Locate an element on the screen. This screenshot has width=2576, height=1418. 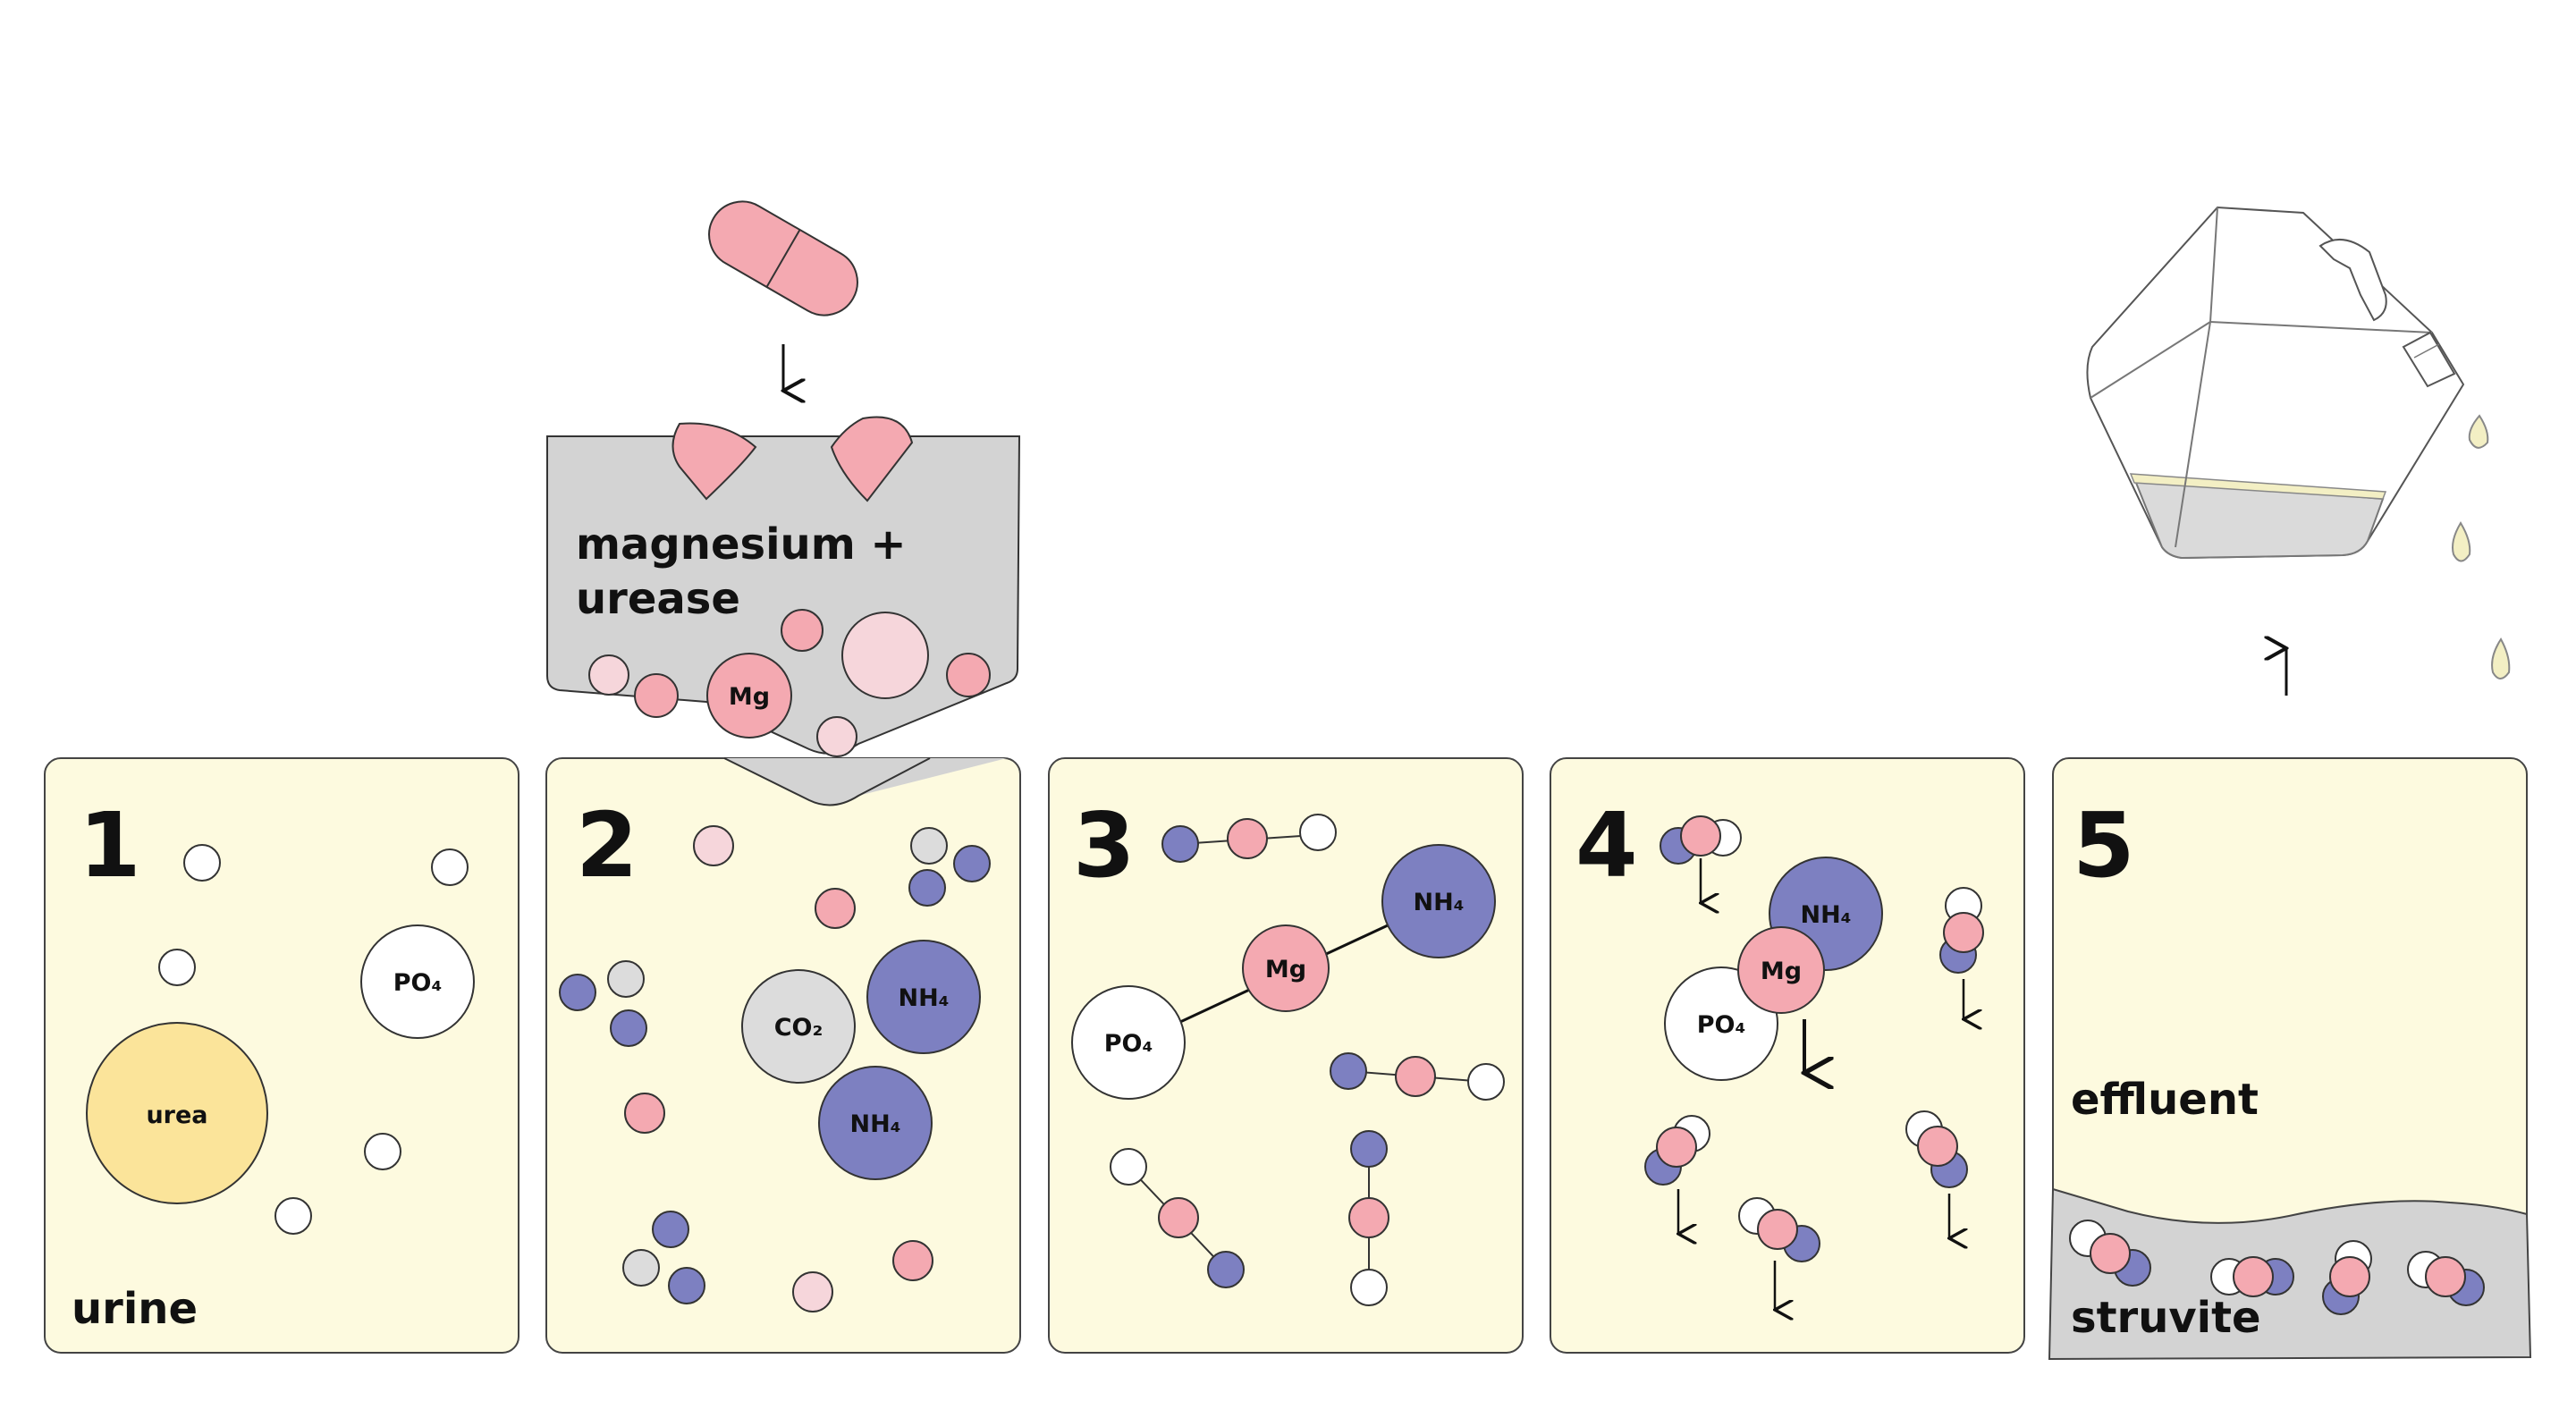
panel-4: 4 is located at coordinates (1787, 1055).